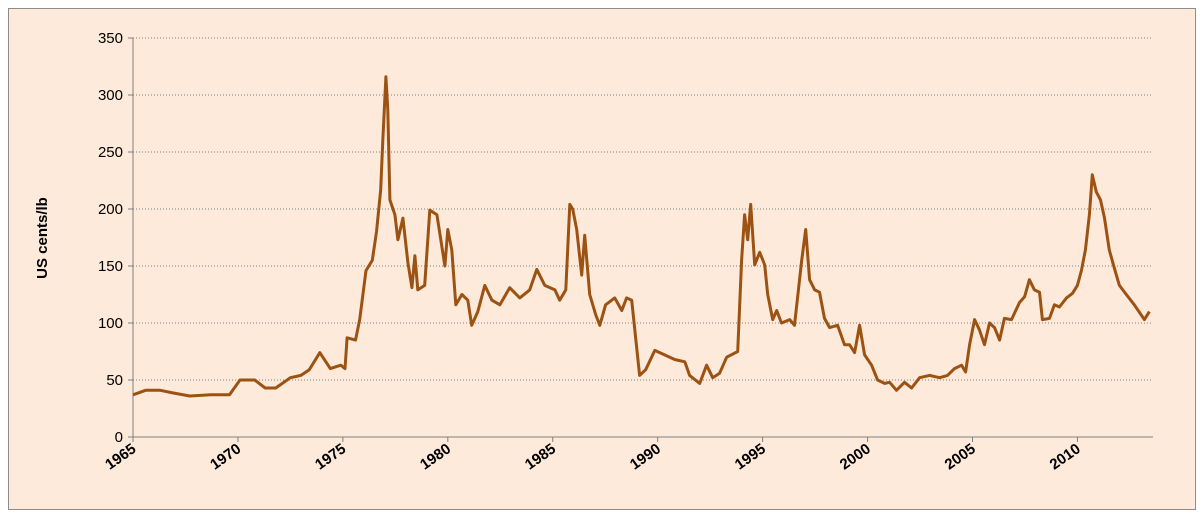 The width and height of the screenshot is (1204, 518). I want to click on y-tick-label: 350, so click(110, 38).